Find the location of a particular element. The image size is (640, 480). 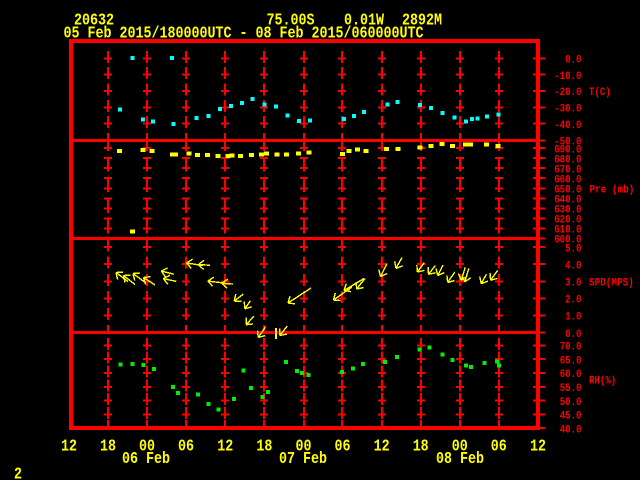

svg-text: 08 Feb is located at coordinates (460, 459).